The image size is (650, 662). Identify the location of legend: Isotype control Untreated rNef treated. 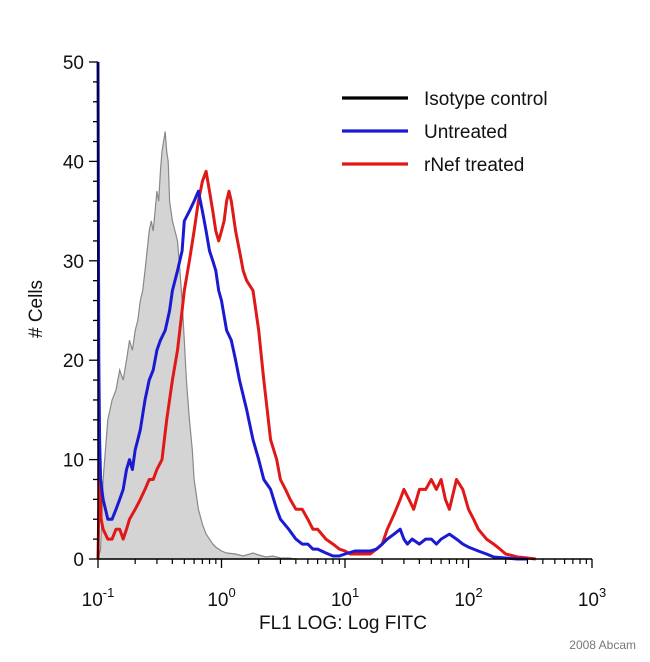
(445, 132).